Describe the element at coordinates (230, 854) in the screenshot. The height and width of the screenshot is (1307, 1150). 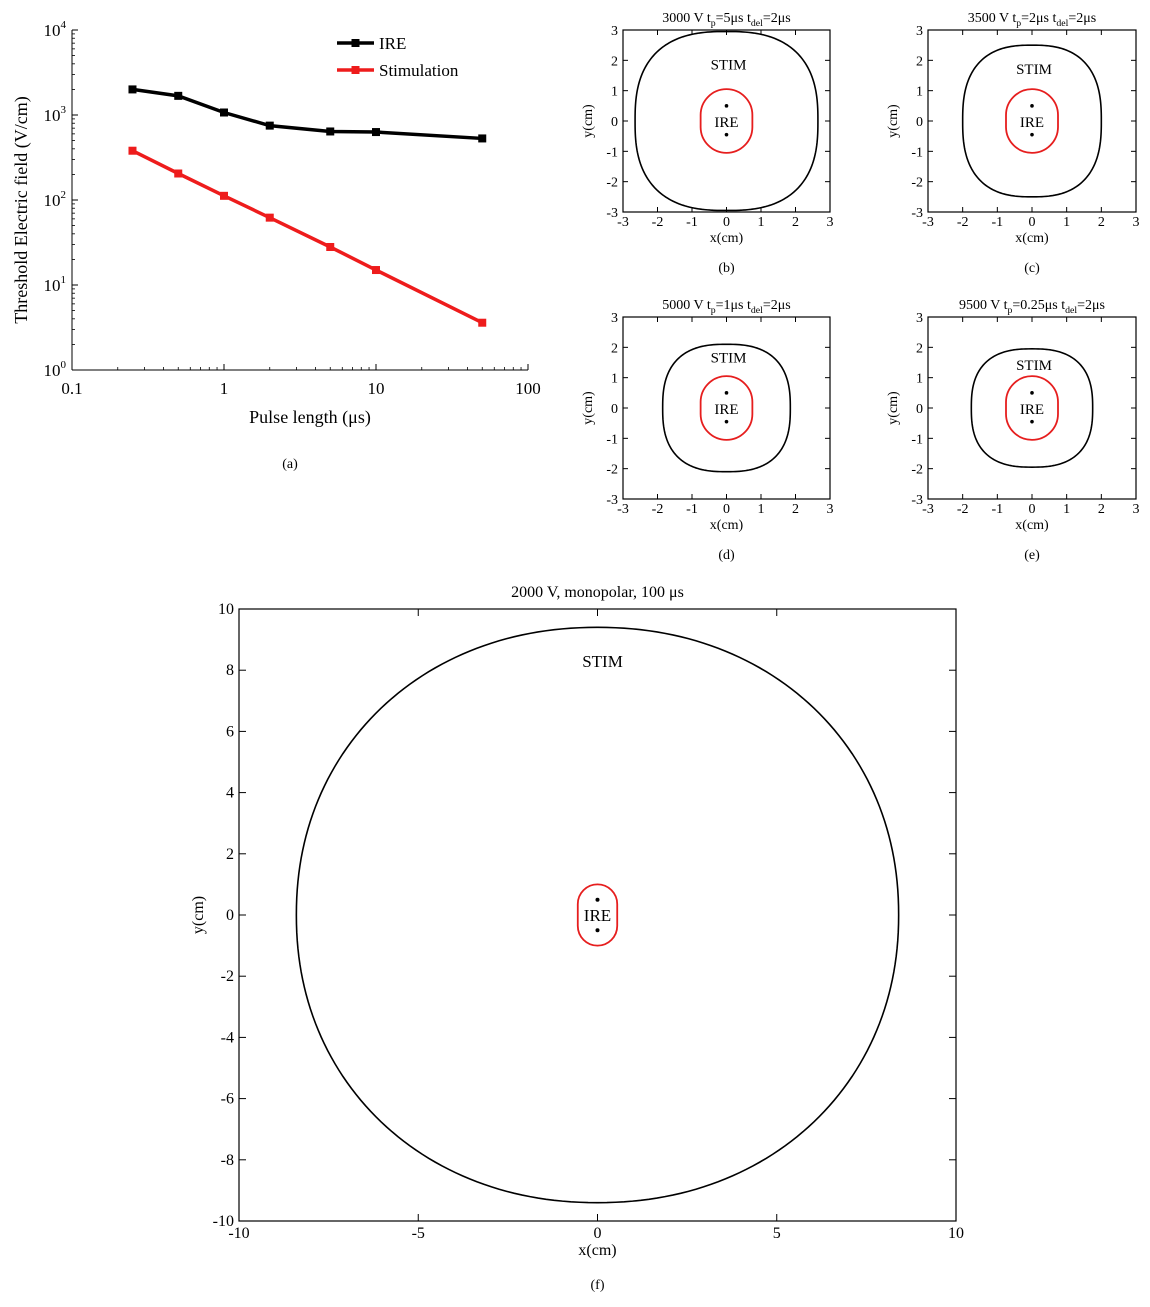
I see `f-y-tick-label: 2` at that location.